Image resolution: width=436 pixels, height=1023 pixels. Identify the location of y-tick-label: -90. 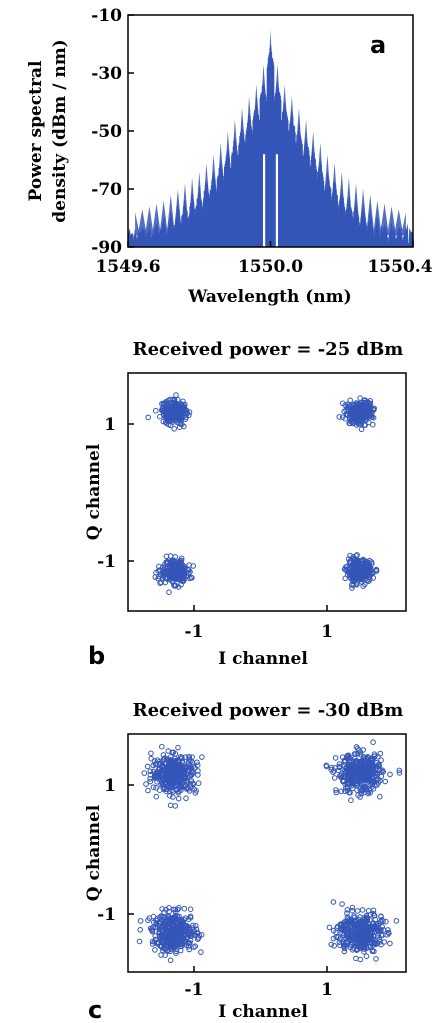
(106, 248).